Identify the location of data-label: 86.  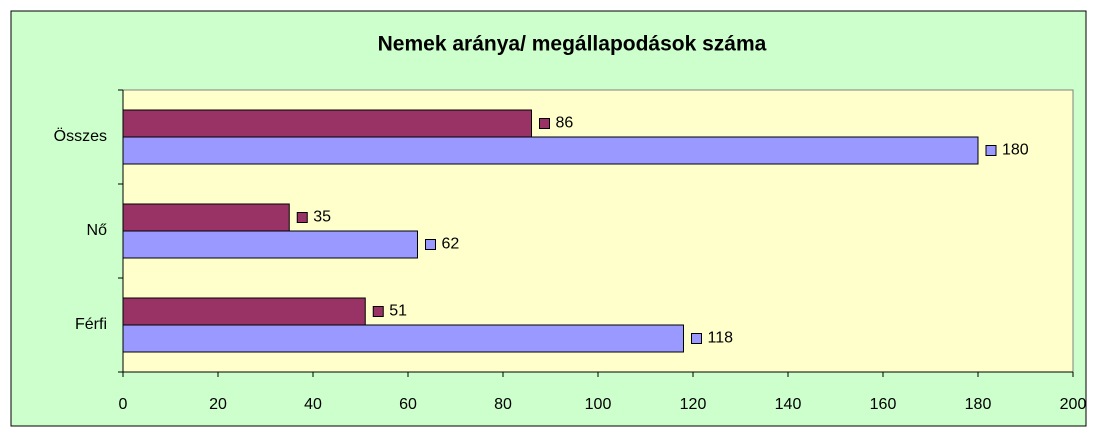
(565, 123).